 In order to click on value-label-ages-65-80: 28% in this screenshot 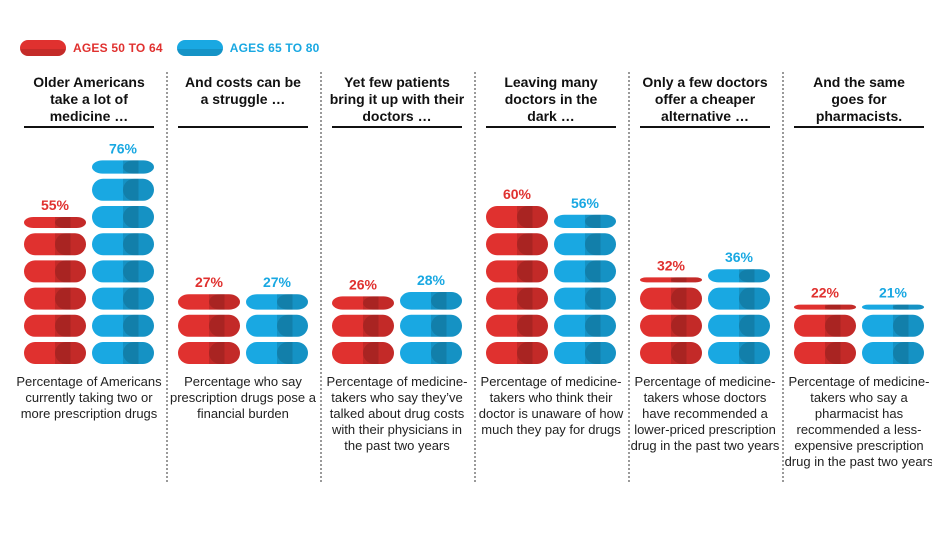, I will do `click(431, 280)`.